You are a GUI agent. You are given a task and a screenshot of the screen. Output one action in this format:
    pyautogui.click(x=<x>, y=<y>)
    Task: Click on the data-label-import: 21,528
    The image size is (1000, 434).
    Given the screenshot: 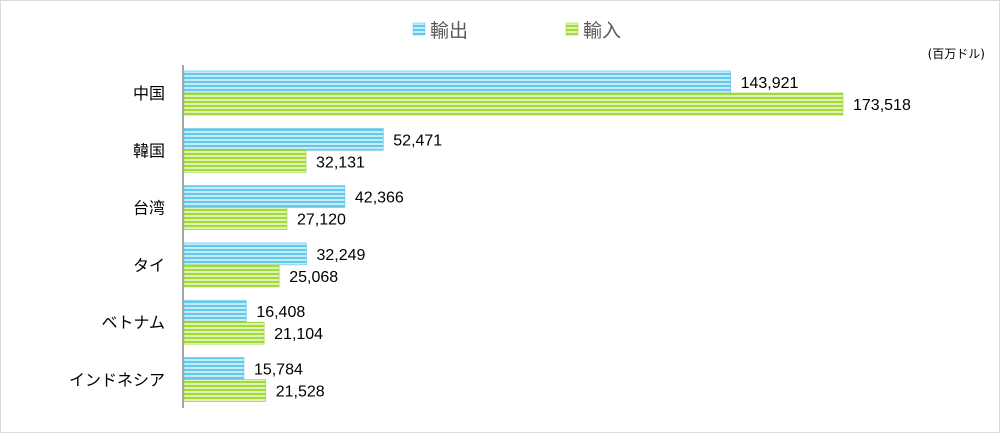 What is the action you would take?
    pyautogui.click(x=300, y=392)
    